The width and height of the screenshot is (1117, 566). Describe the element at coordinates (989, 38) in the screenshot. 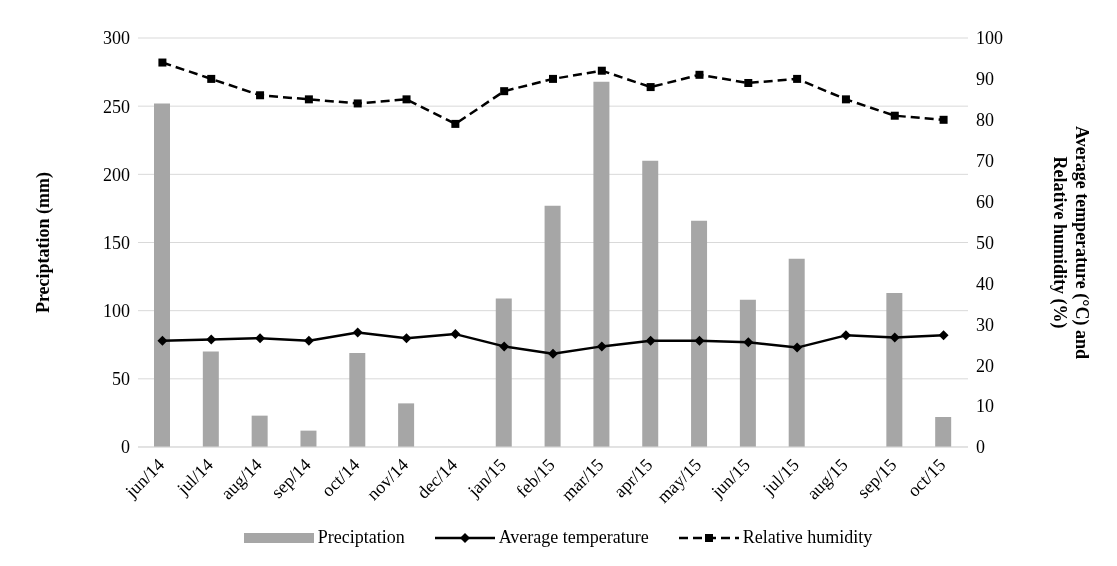

I see `y2-tick-label: 100` at that location.